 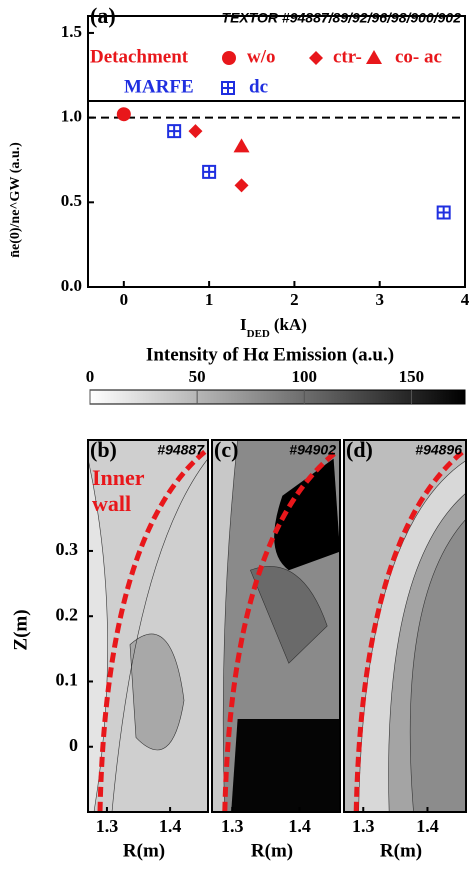 What do you see at coordinates (290, 324) in the screenshot?
I see `x-label-unit: (kA)` at bounding box center [290, 324].